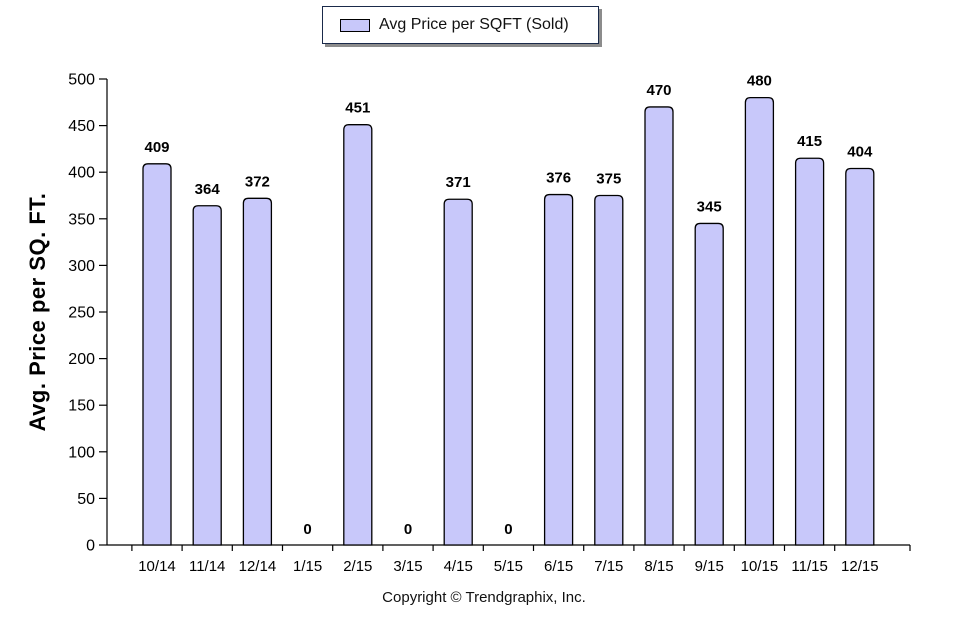 The image size is (968, 638). I want to click on x-tick-label: 11/15, so click(809, 566).